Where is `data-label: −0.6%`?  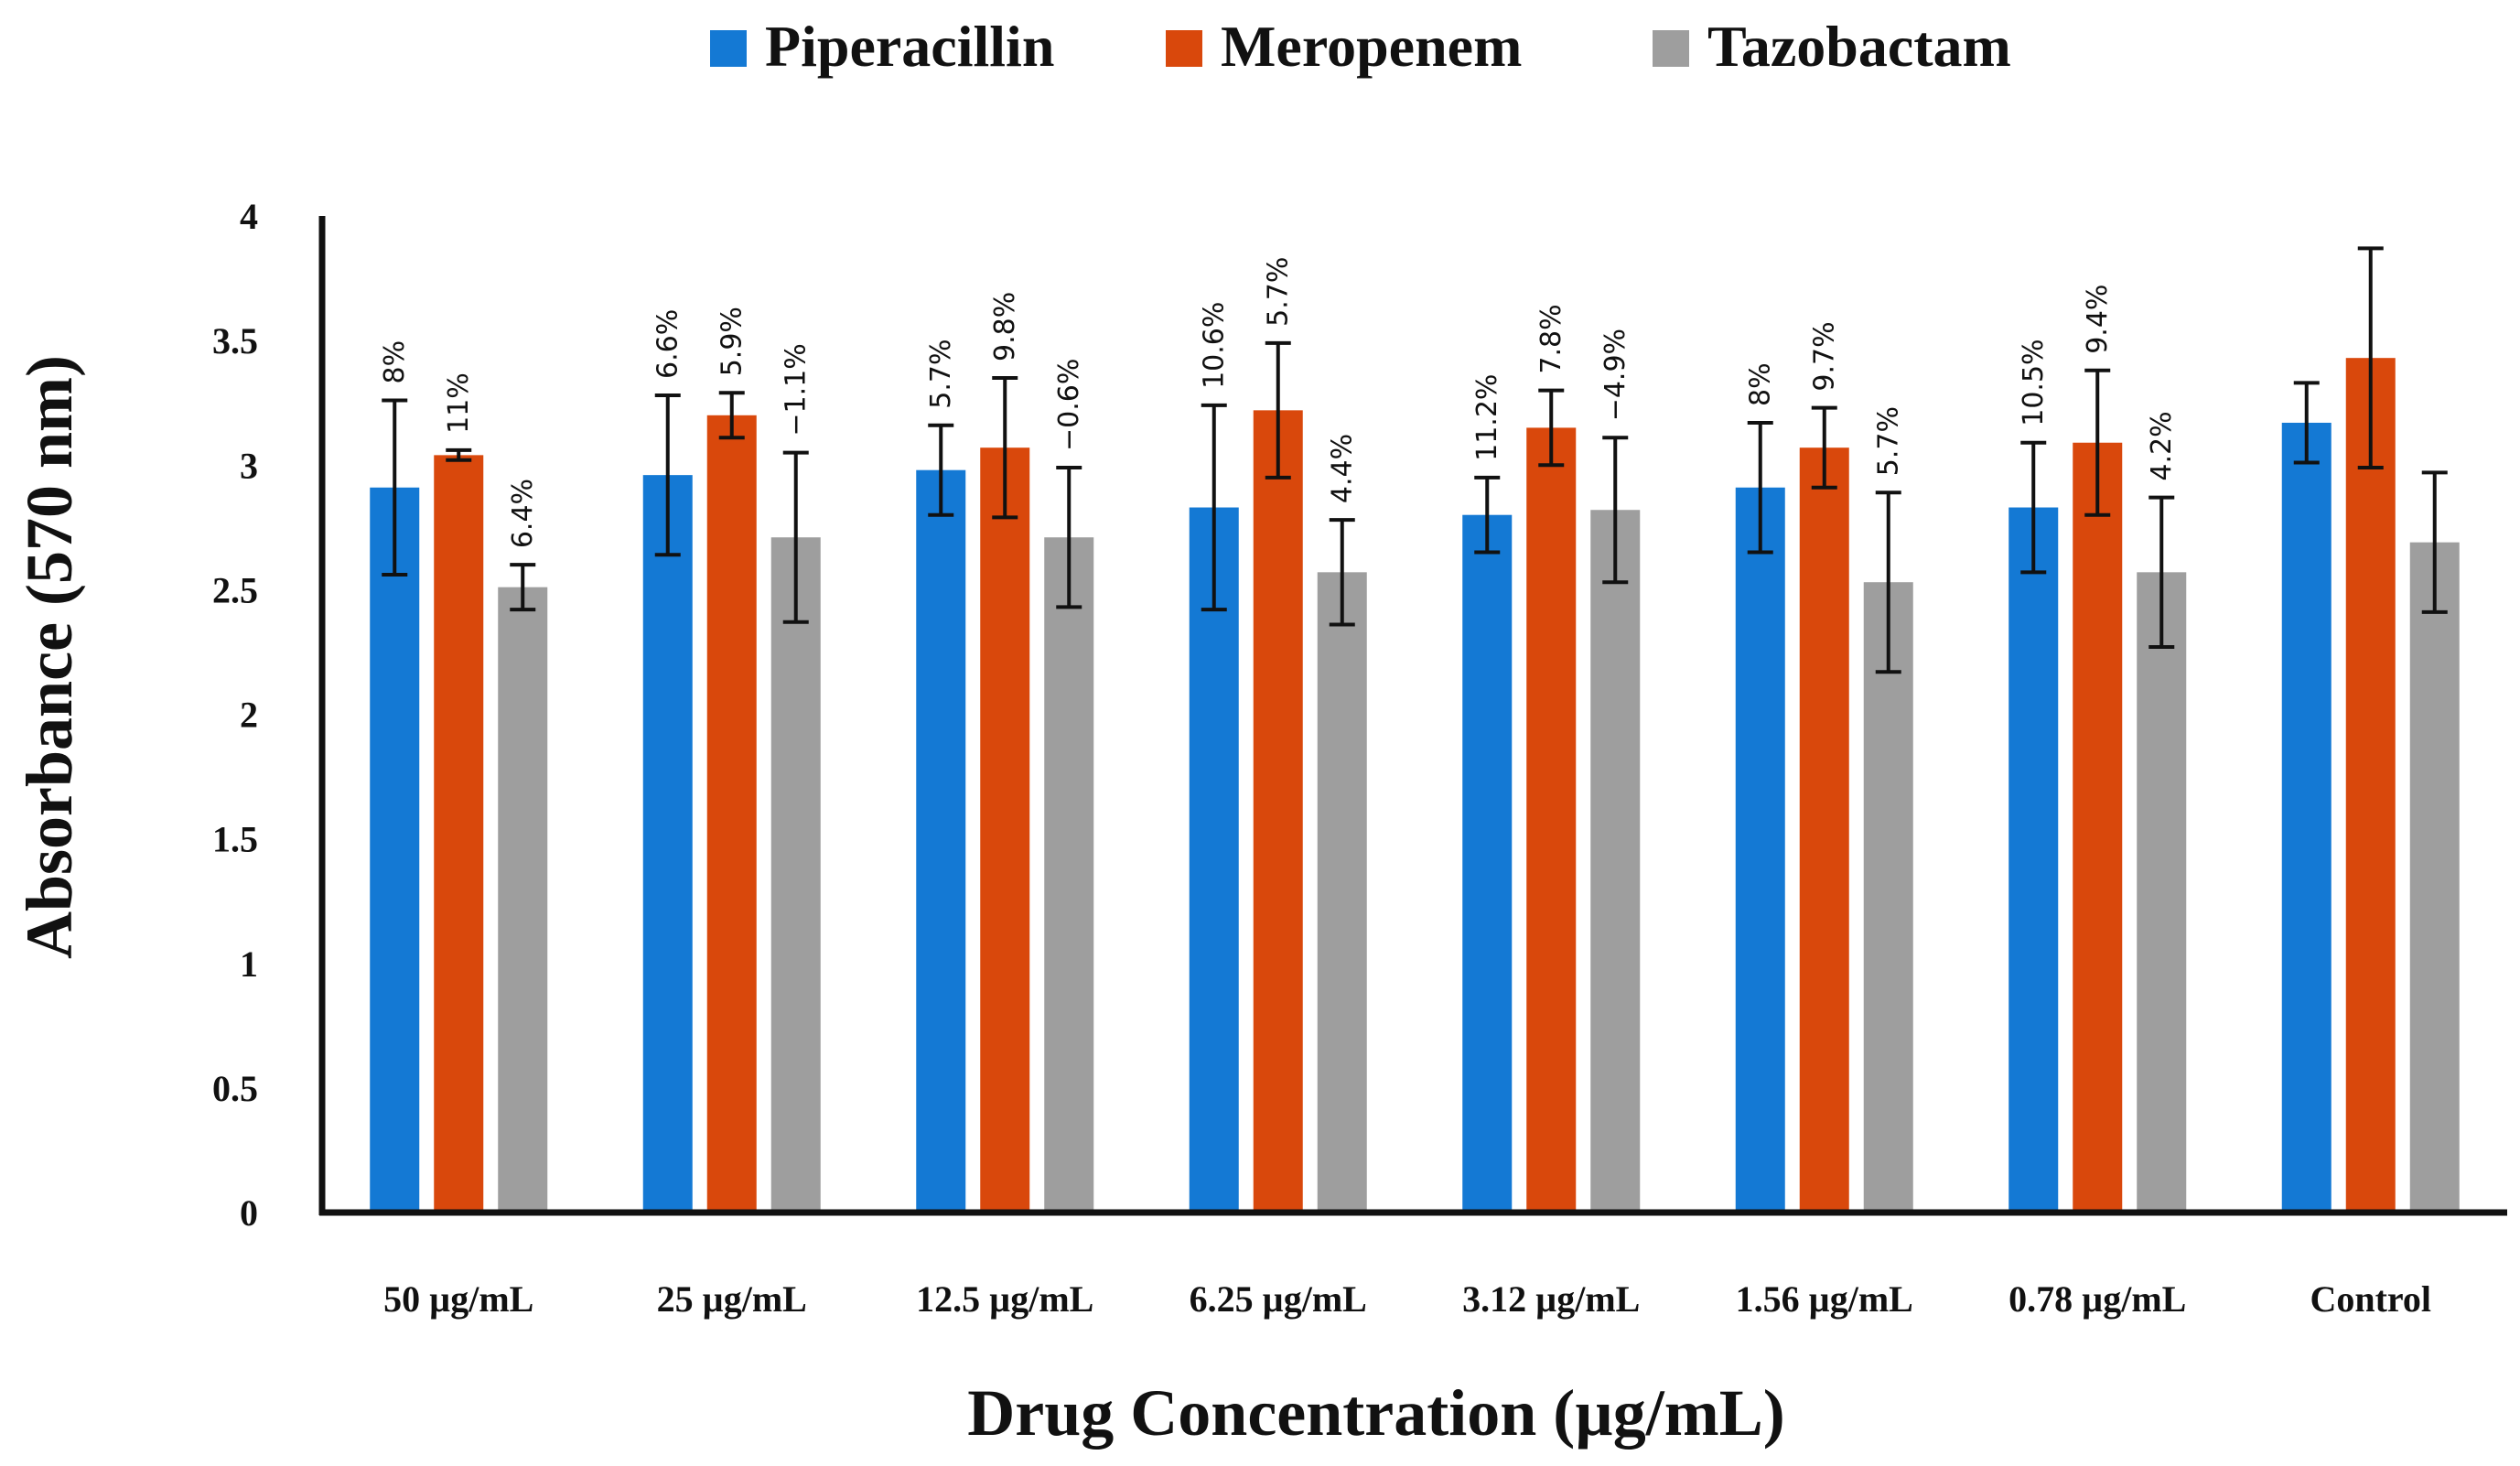 data-label: −0.6% is located at coordinates (1069, 405).